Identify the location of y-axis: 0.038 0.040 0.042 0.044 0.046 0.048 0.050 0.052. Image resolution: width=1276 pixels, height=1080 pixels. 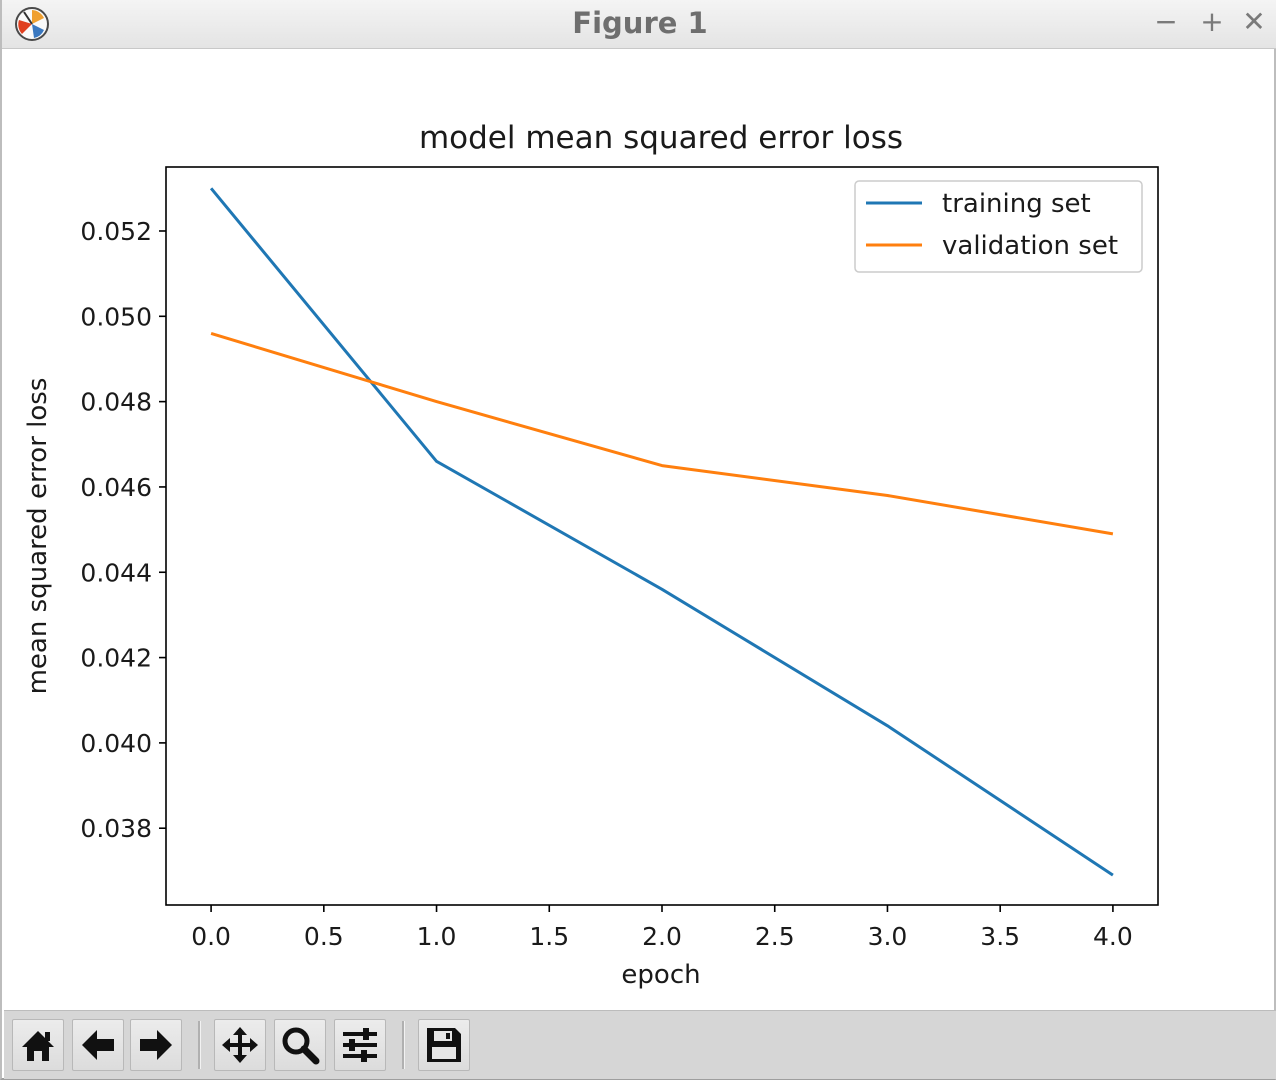
(123, 530).